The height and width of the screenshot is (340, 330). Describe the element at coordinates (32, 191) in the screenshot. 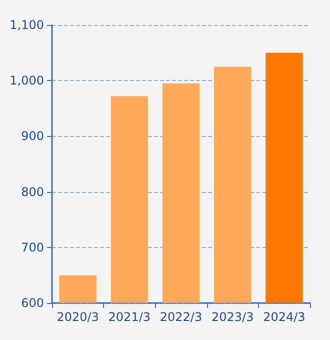

I see `y-tick-label: 800` at that location.